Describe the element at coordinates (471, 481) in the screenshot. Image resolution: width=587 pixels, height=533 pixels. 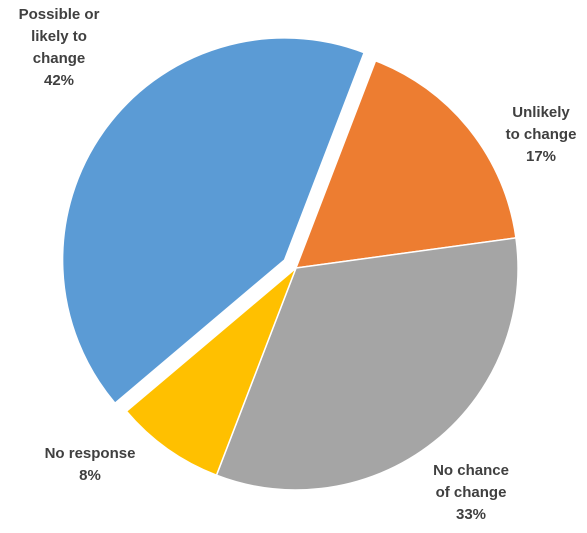
I see `slice-label-category: No chance of change` at that location.